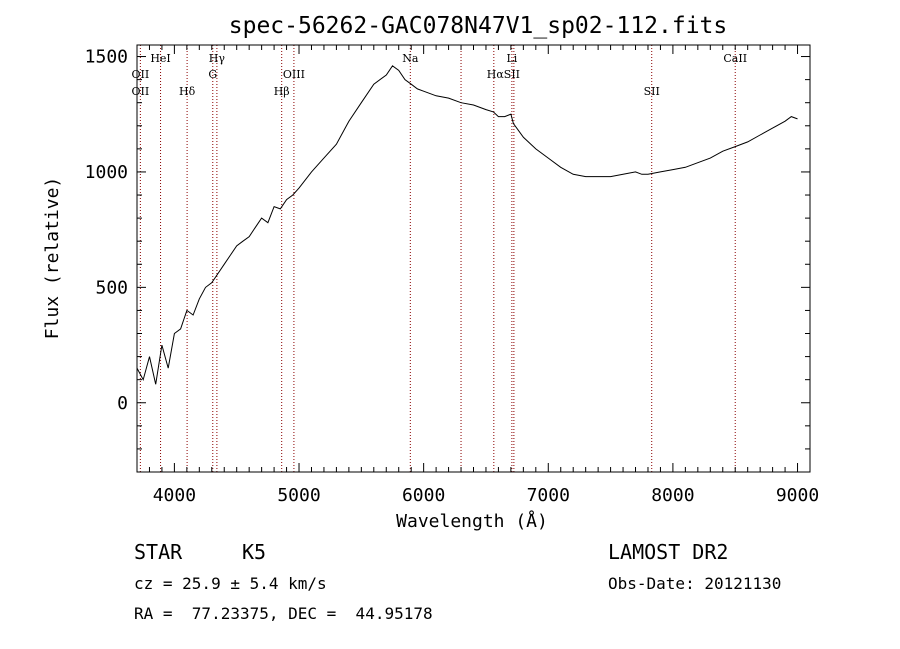  What do you see at coordinates (106, 57) in the screenshot?
I see `y-tick-label: 1500` at bounding box center [106, 57].